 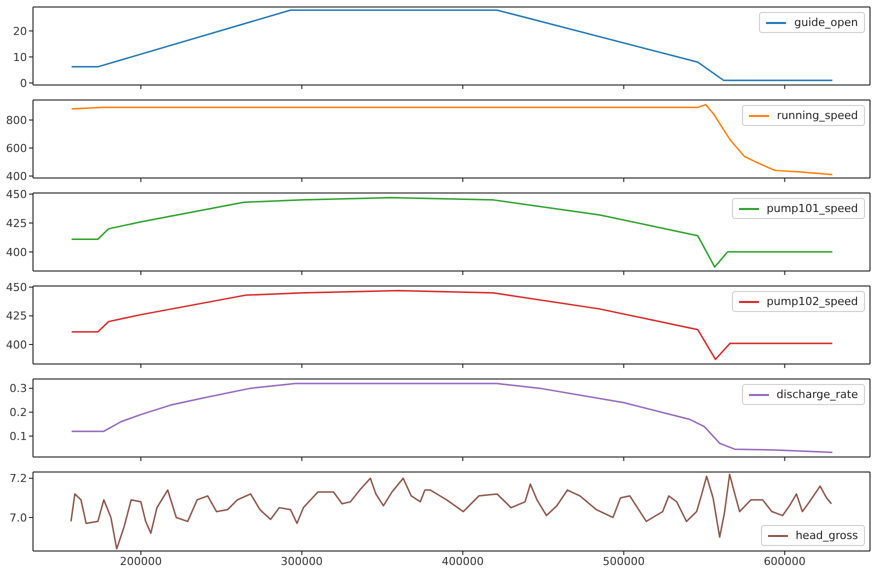 What do you see at coordinates (23, 83) in the screenshot?
I see `y-tick-label: 0` at bounding box center [23, 83].